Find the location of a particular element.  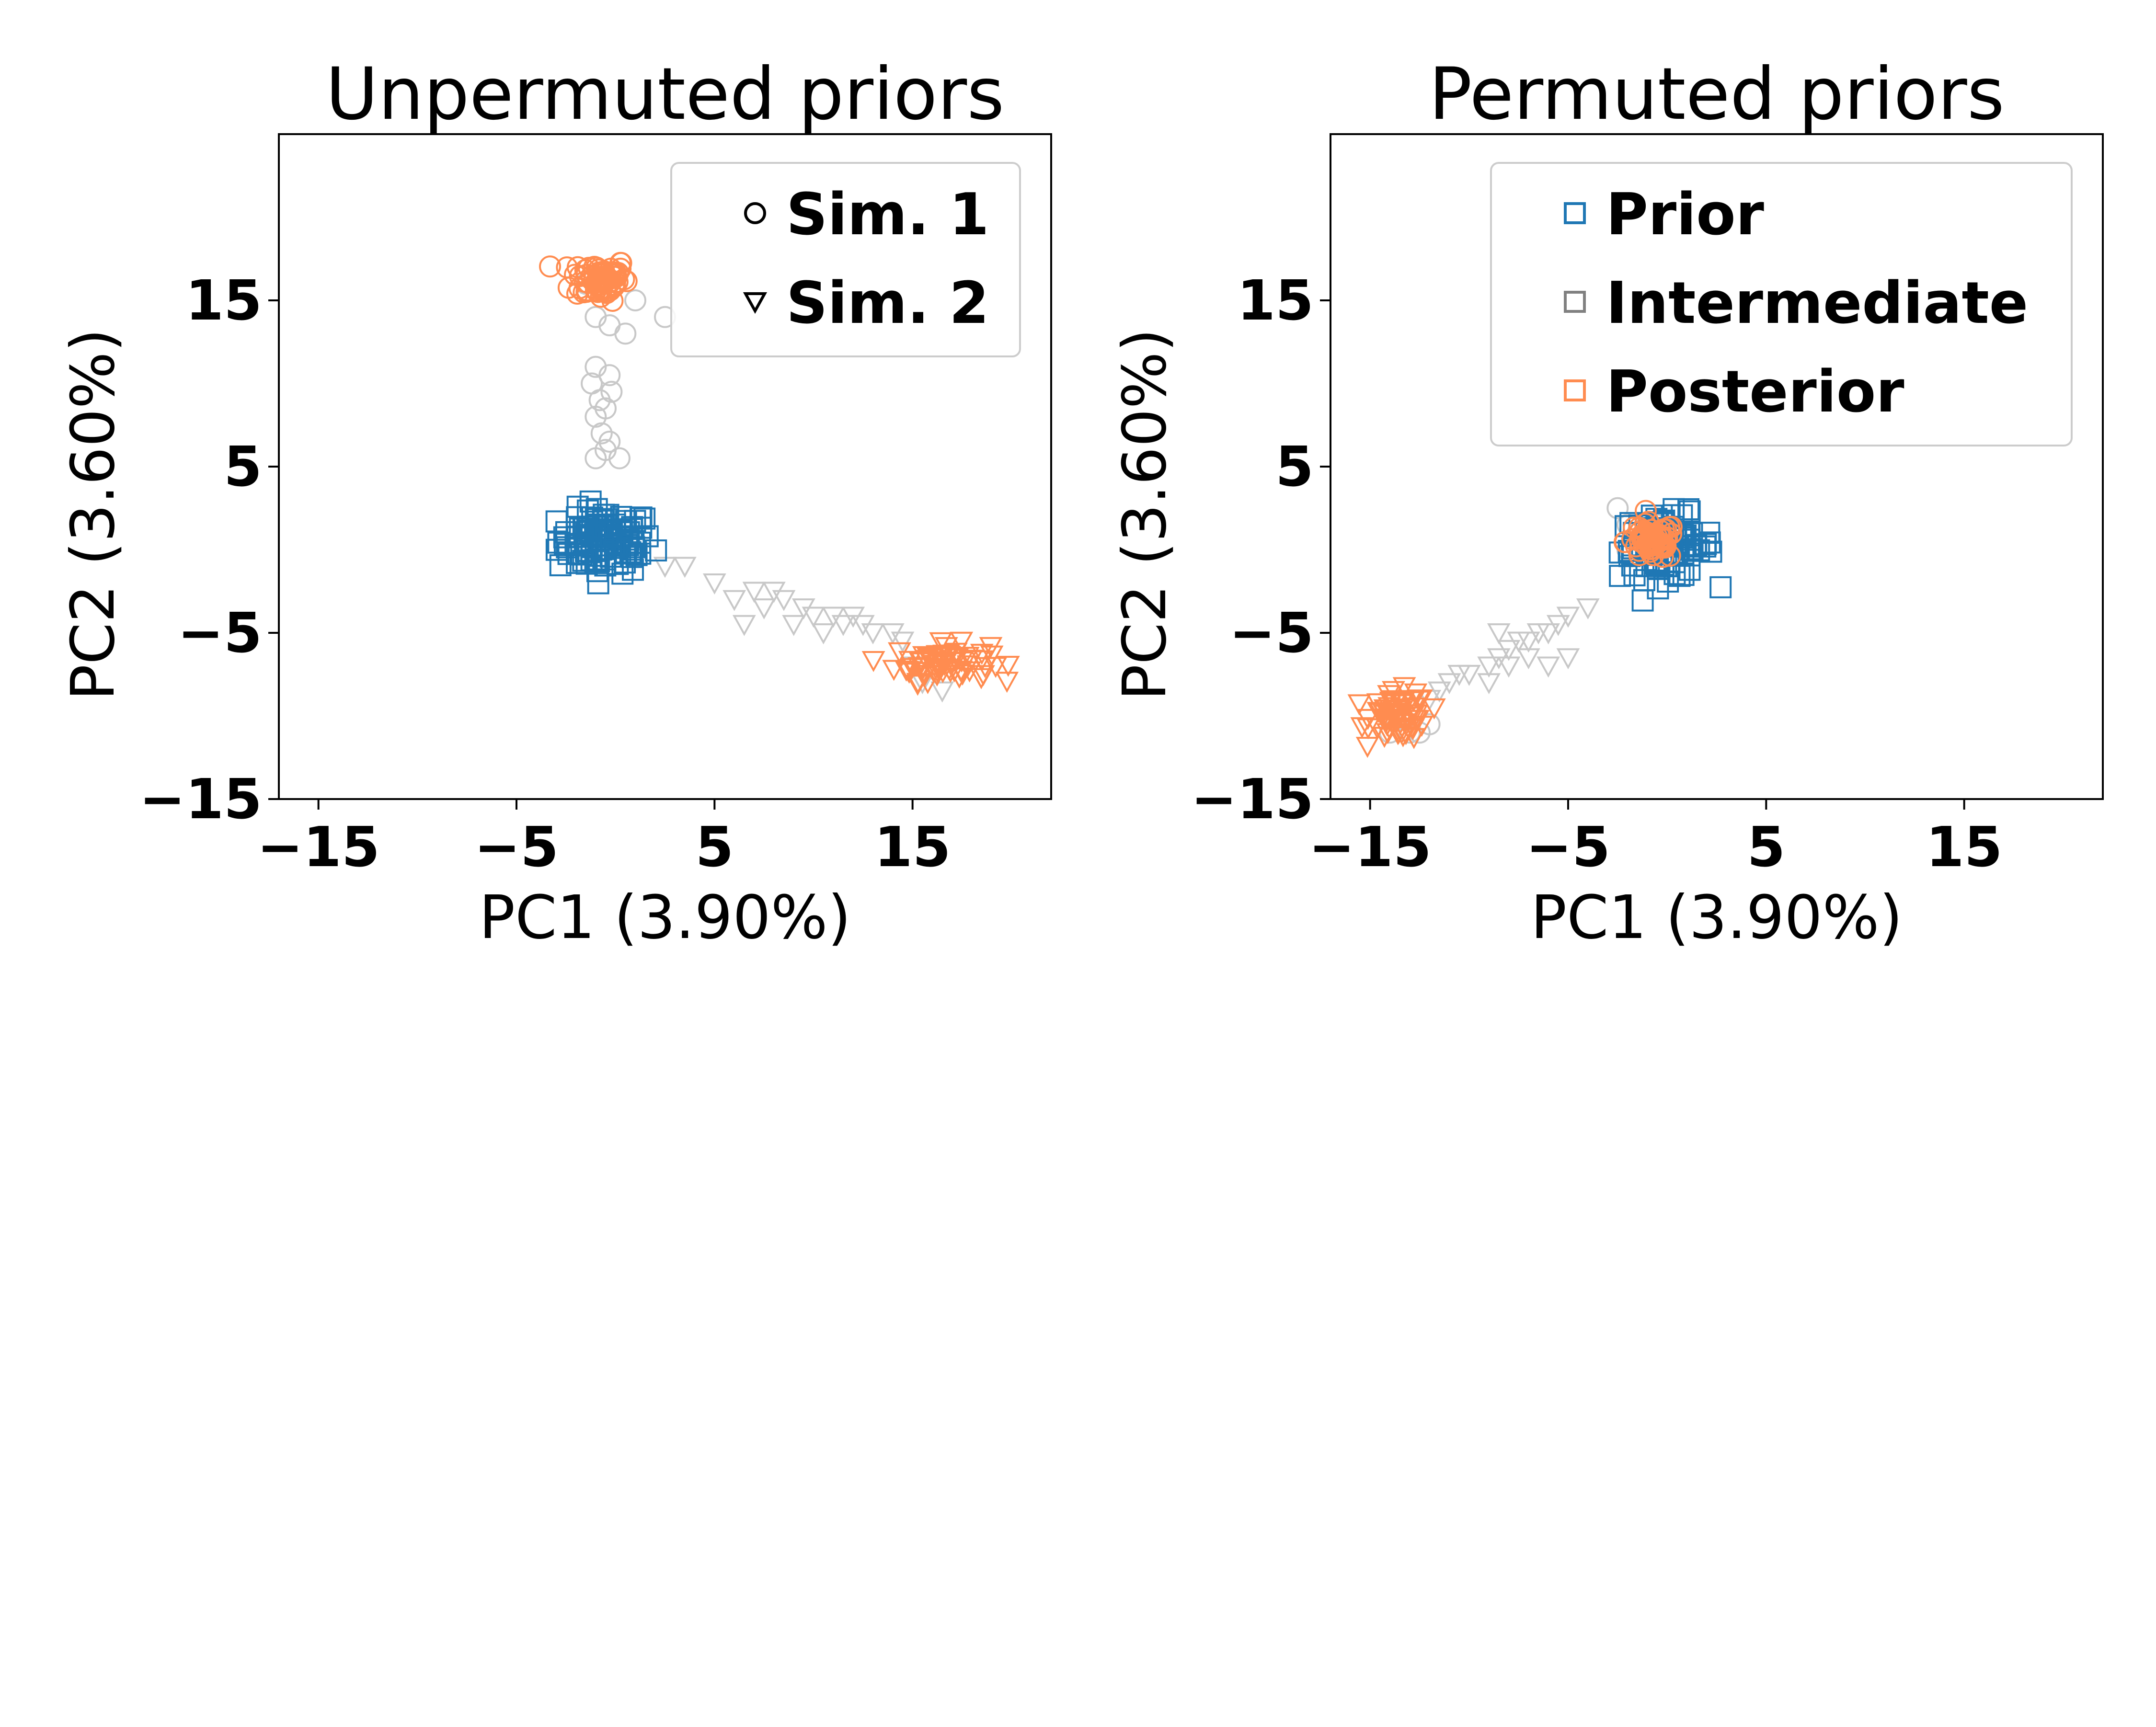

legend-label: Posterior is located at coordinates (1755, 392).